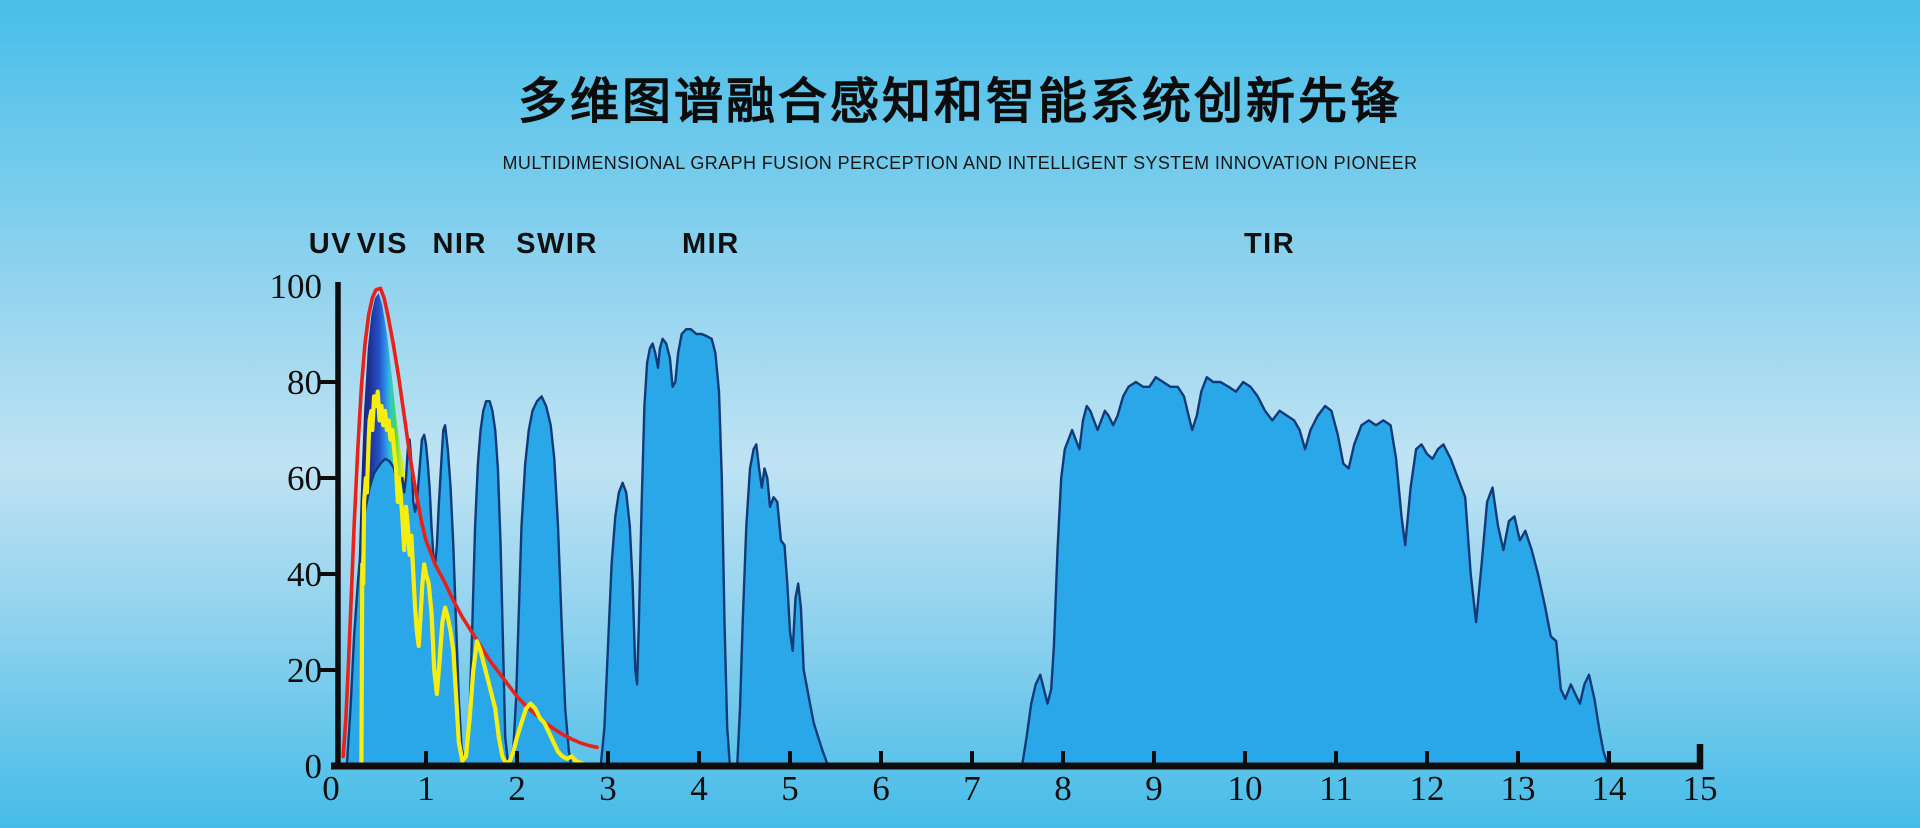 Image resolution: width=1920 pixels, height=828 pixels. I want to click on page-title: 多维图谱融合感知和智能系统创新先锋, so click(959, 102).